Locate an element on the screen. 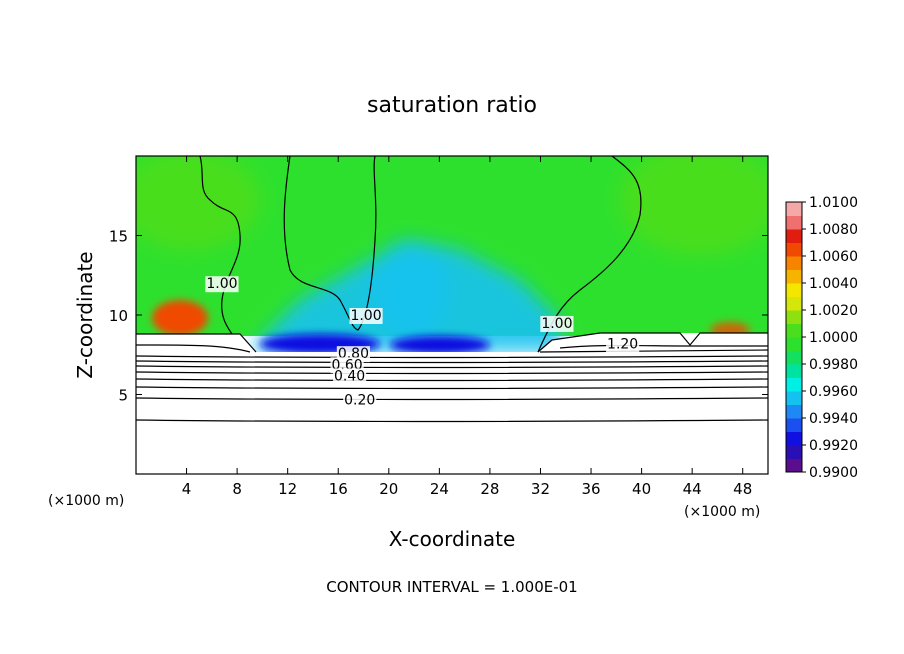  colorbar-label: 0.9980 is located at coordinates (833, 365).